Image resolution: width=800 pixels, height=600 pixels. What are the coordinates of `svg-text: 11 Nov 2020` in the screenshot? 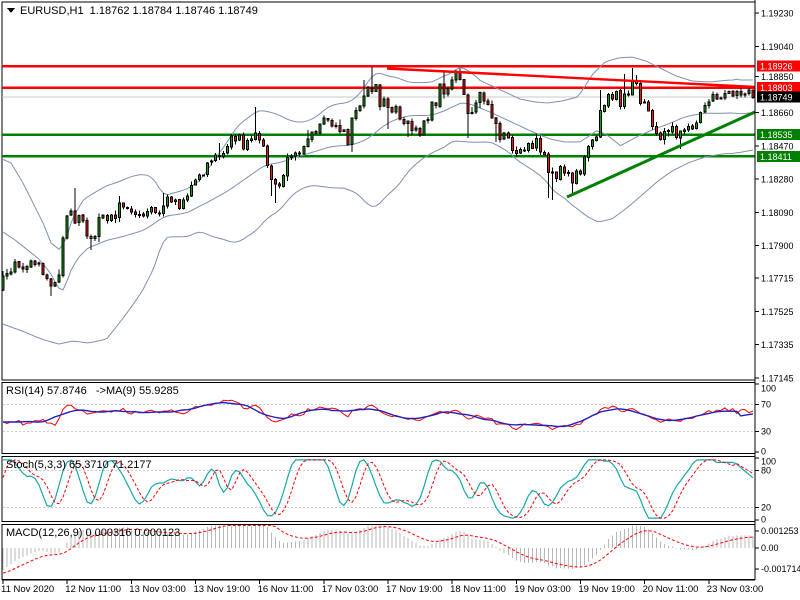 It's located at (27, 589).